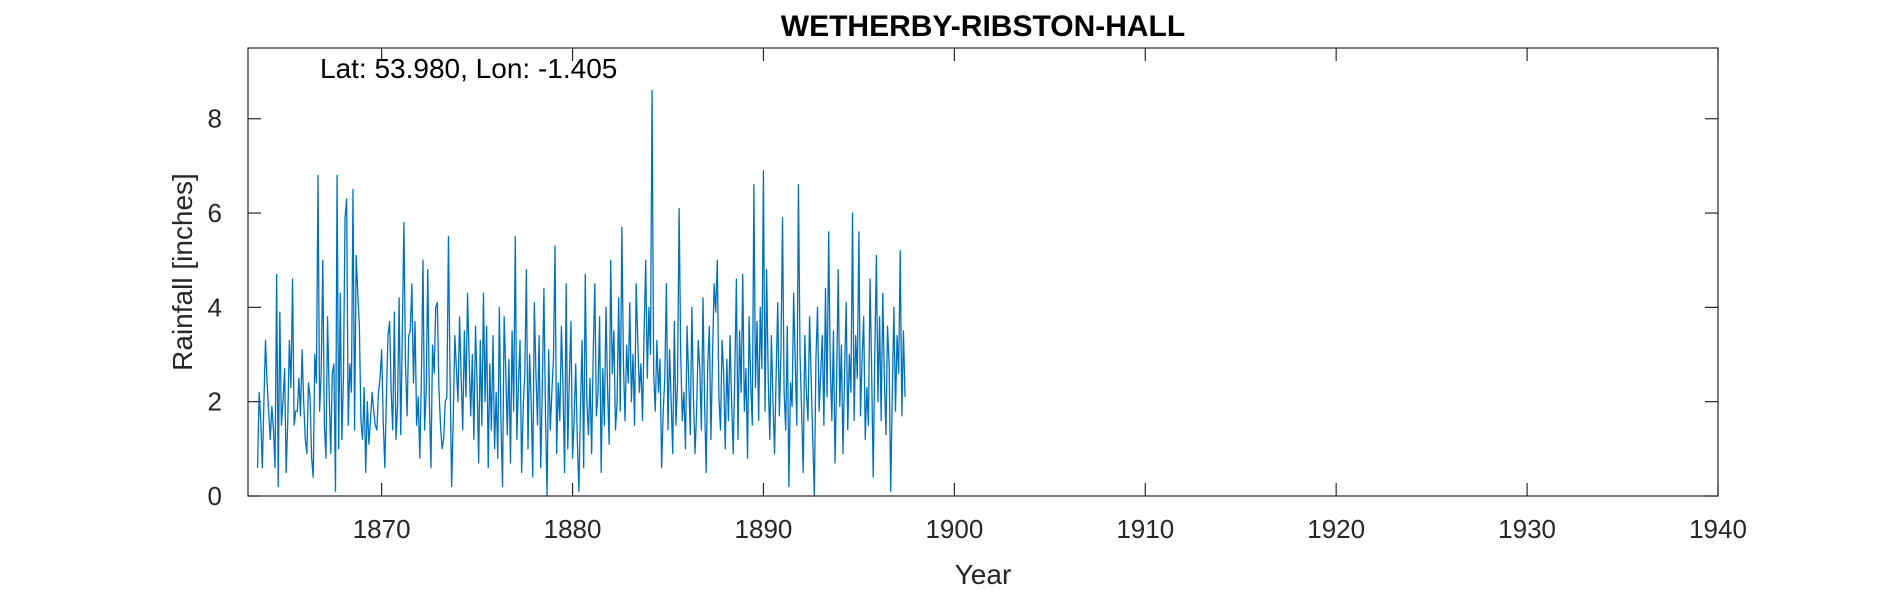 Image resolution: width=1890 pixels, height=591 pixels. What do you see at coordinates (1718, 529) in the screenshot?
I see `x-tick-label: 1940` at bounding box center [1718, 529].